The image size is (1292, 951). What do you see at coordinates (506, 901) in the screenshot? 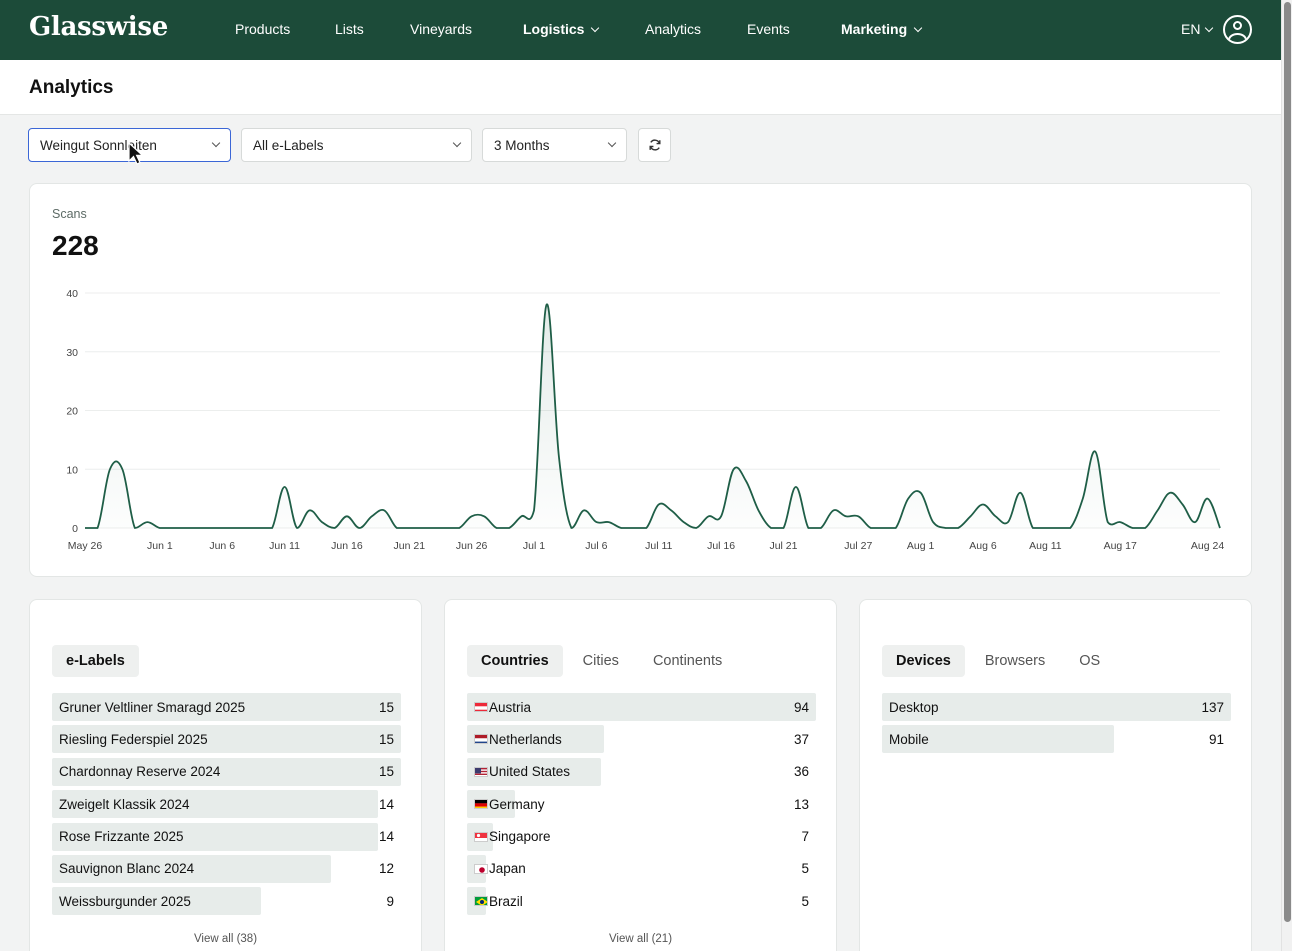
I see `country-name: Brazil` at bounding box center [506, 901].